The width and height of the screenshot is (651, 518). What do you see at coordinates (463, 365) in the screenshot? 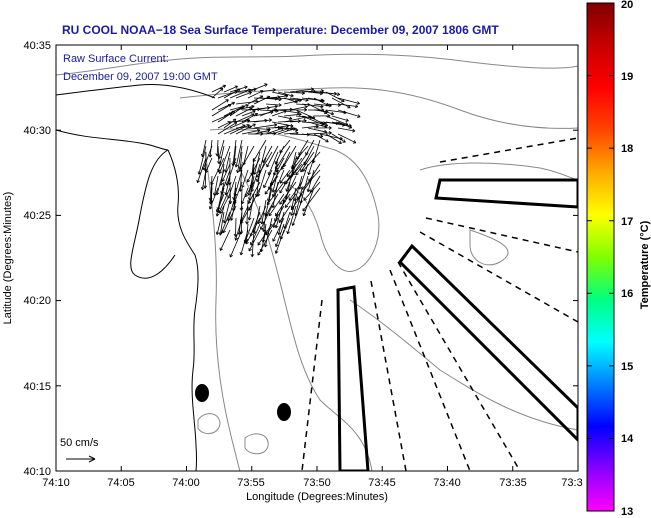
I see `contour-line-outer-shelf` at bounding box center [463, 365].